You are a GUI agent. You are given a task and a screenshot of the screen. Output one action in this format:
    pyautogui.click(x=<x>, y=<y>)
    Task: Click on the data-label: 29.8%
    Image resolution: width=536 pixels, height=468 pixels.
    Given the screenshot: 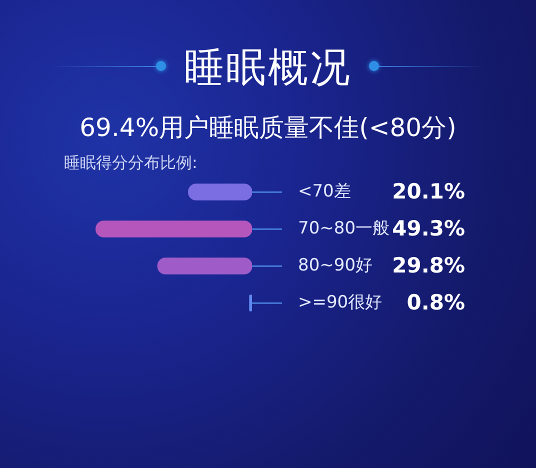 What is the action you would take?
    pyautogui.click(x=428, y=265)
    